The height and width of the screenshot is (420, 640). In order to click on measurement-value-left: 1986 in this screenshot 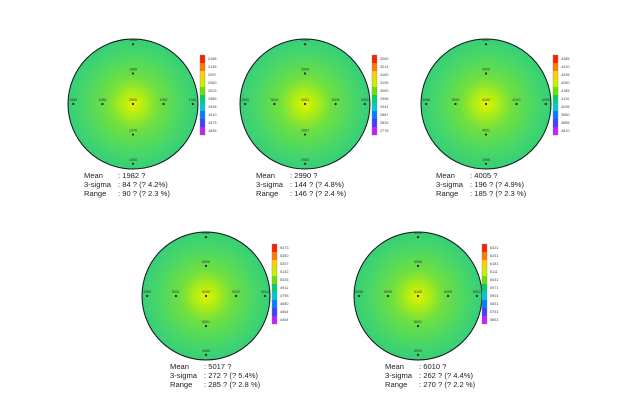, I will do `click(102, 100)`.